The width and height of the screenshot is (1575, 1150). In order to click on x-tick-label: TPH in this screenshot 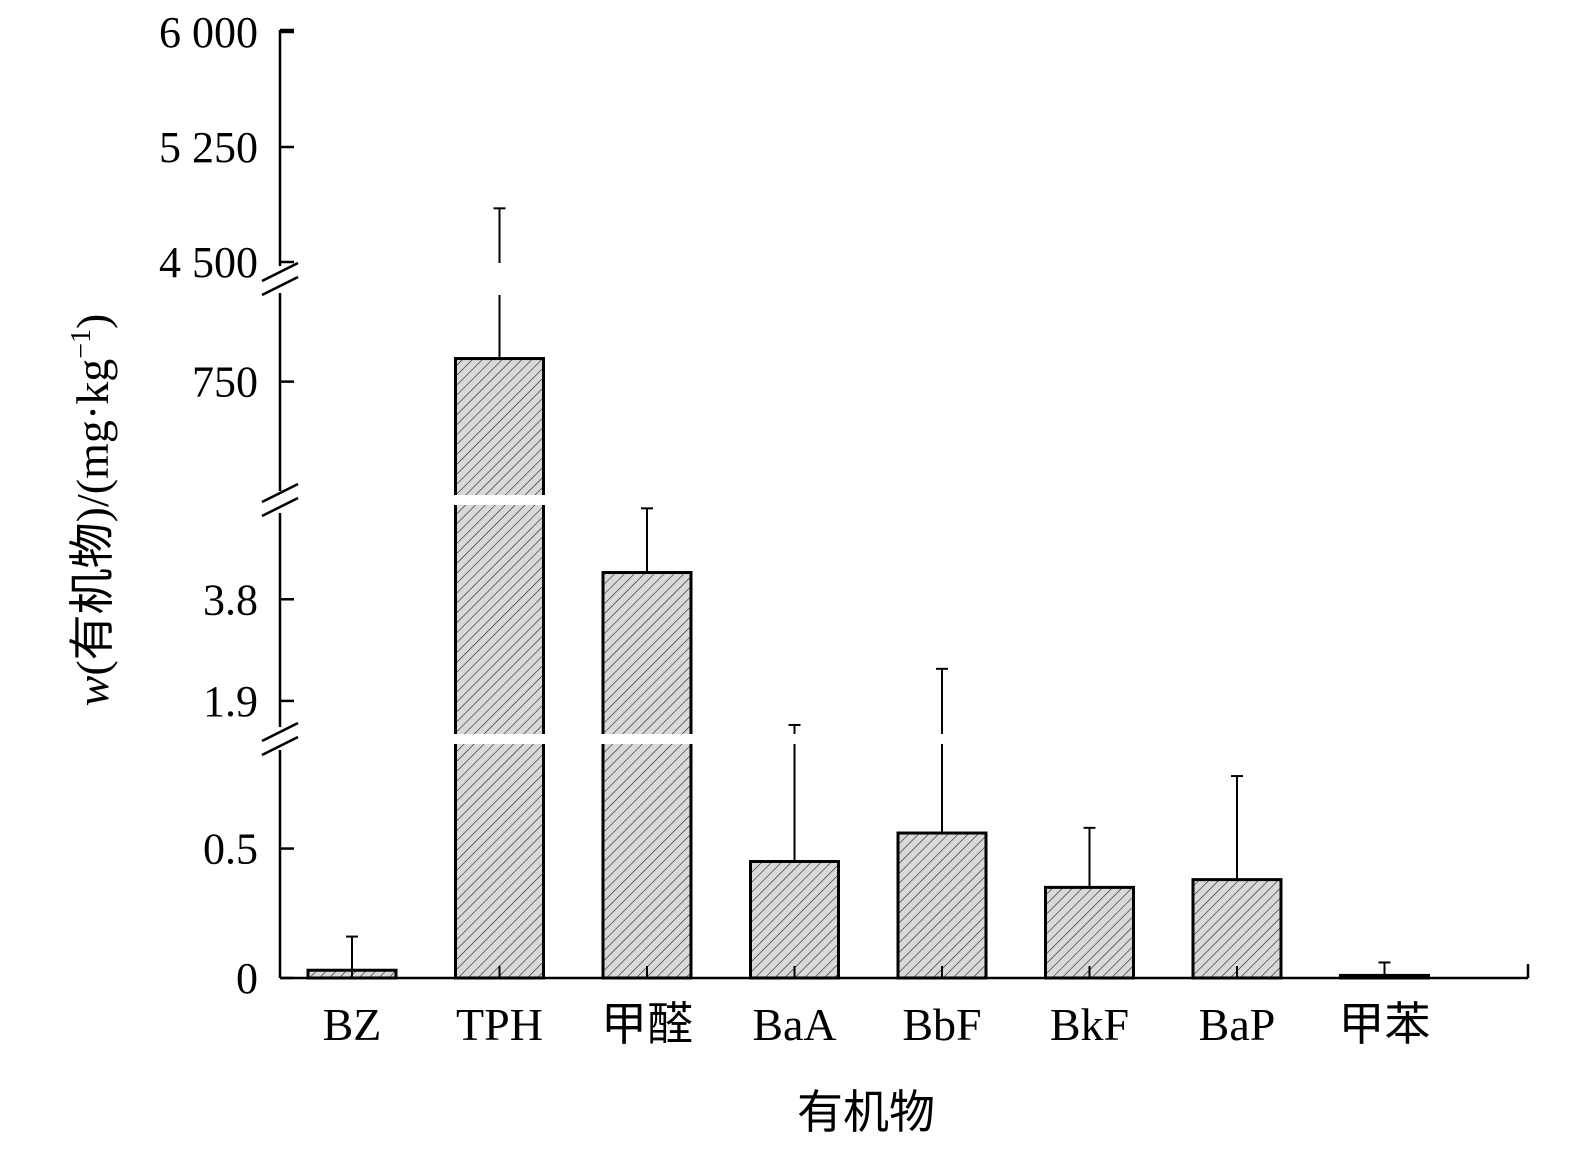, I will do `click(499, 1024)`.